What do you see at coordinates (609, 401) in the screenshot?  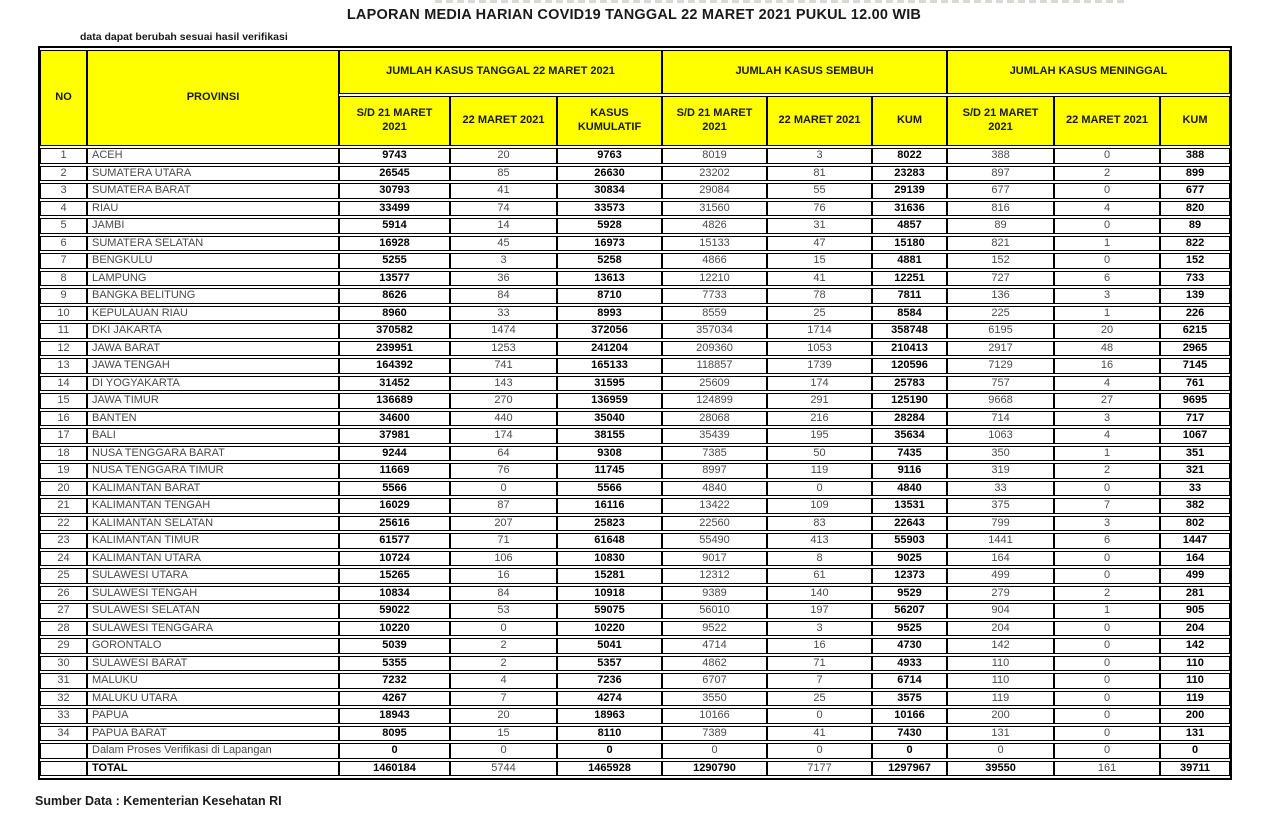 I see `value-cell: 136959` at bounding box center [609, 401].